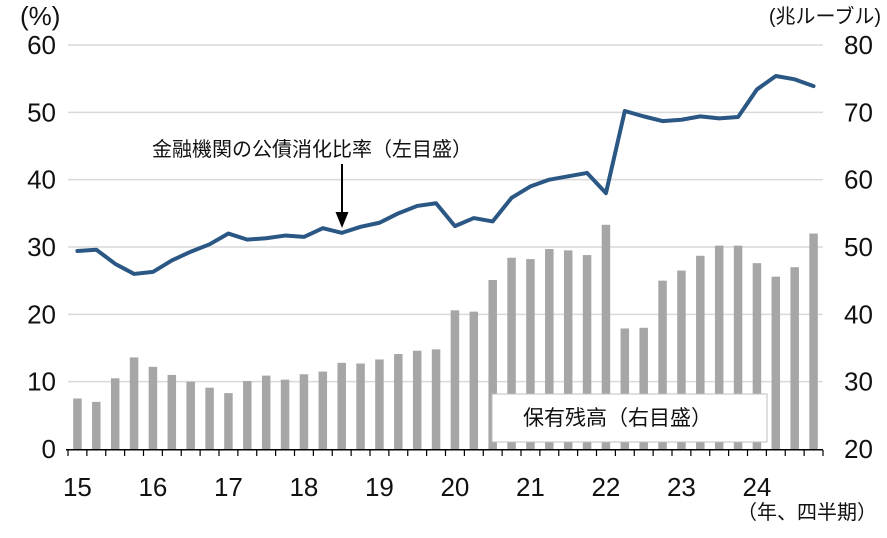  Describe the element at coordinates (172, 411) in the screenshot. I see `bar-16Q2` at that location.